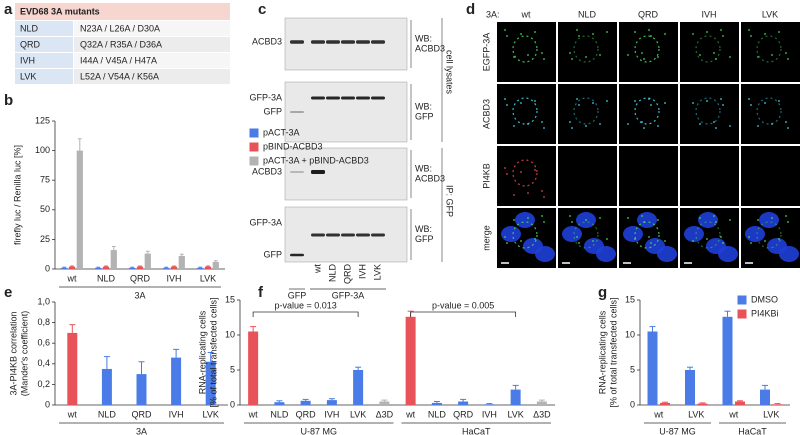 The width and height of the screenshot is (800, 435). Describe the element at coordinates (272, 254) in the screenshot. I see `blot-left-label: GFP` at that location.